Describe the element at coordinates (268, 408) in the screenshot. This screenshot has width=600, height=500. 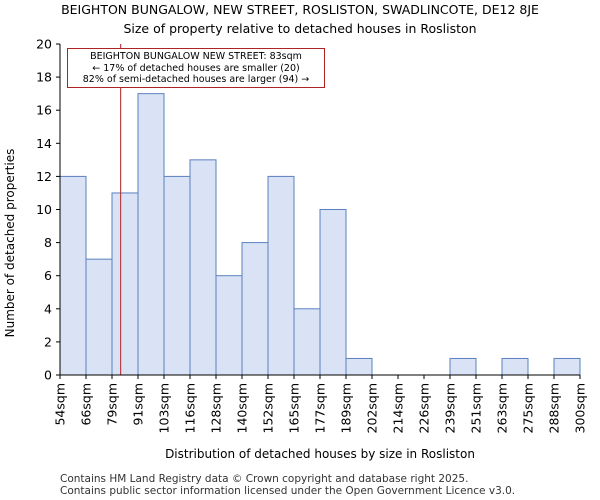
I see `x-tick-label: 152sqm` at that location.